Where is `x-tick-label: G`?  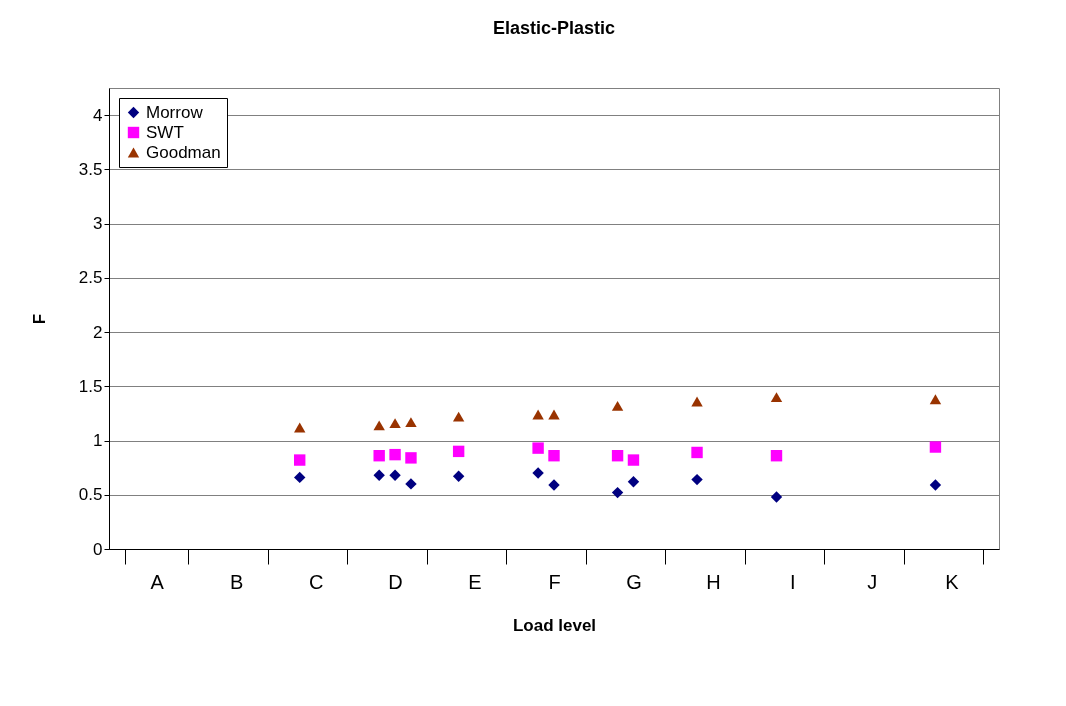
x-tick-label: G is located at coordinates (634, 581).